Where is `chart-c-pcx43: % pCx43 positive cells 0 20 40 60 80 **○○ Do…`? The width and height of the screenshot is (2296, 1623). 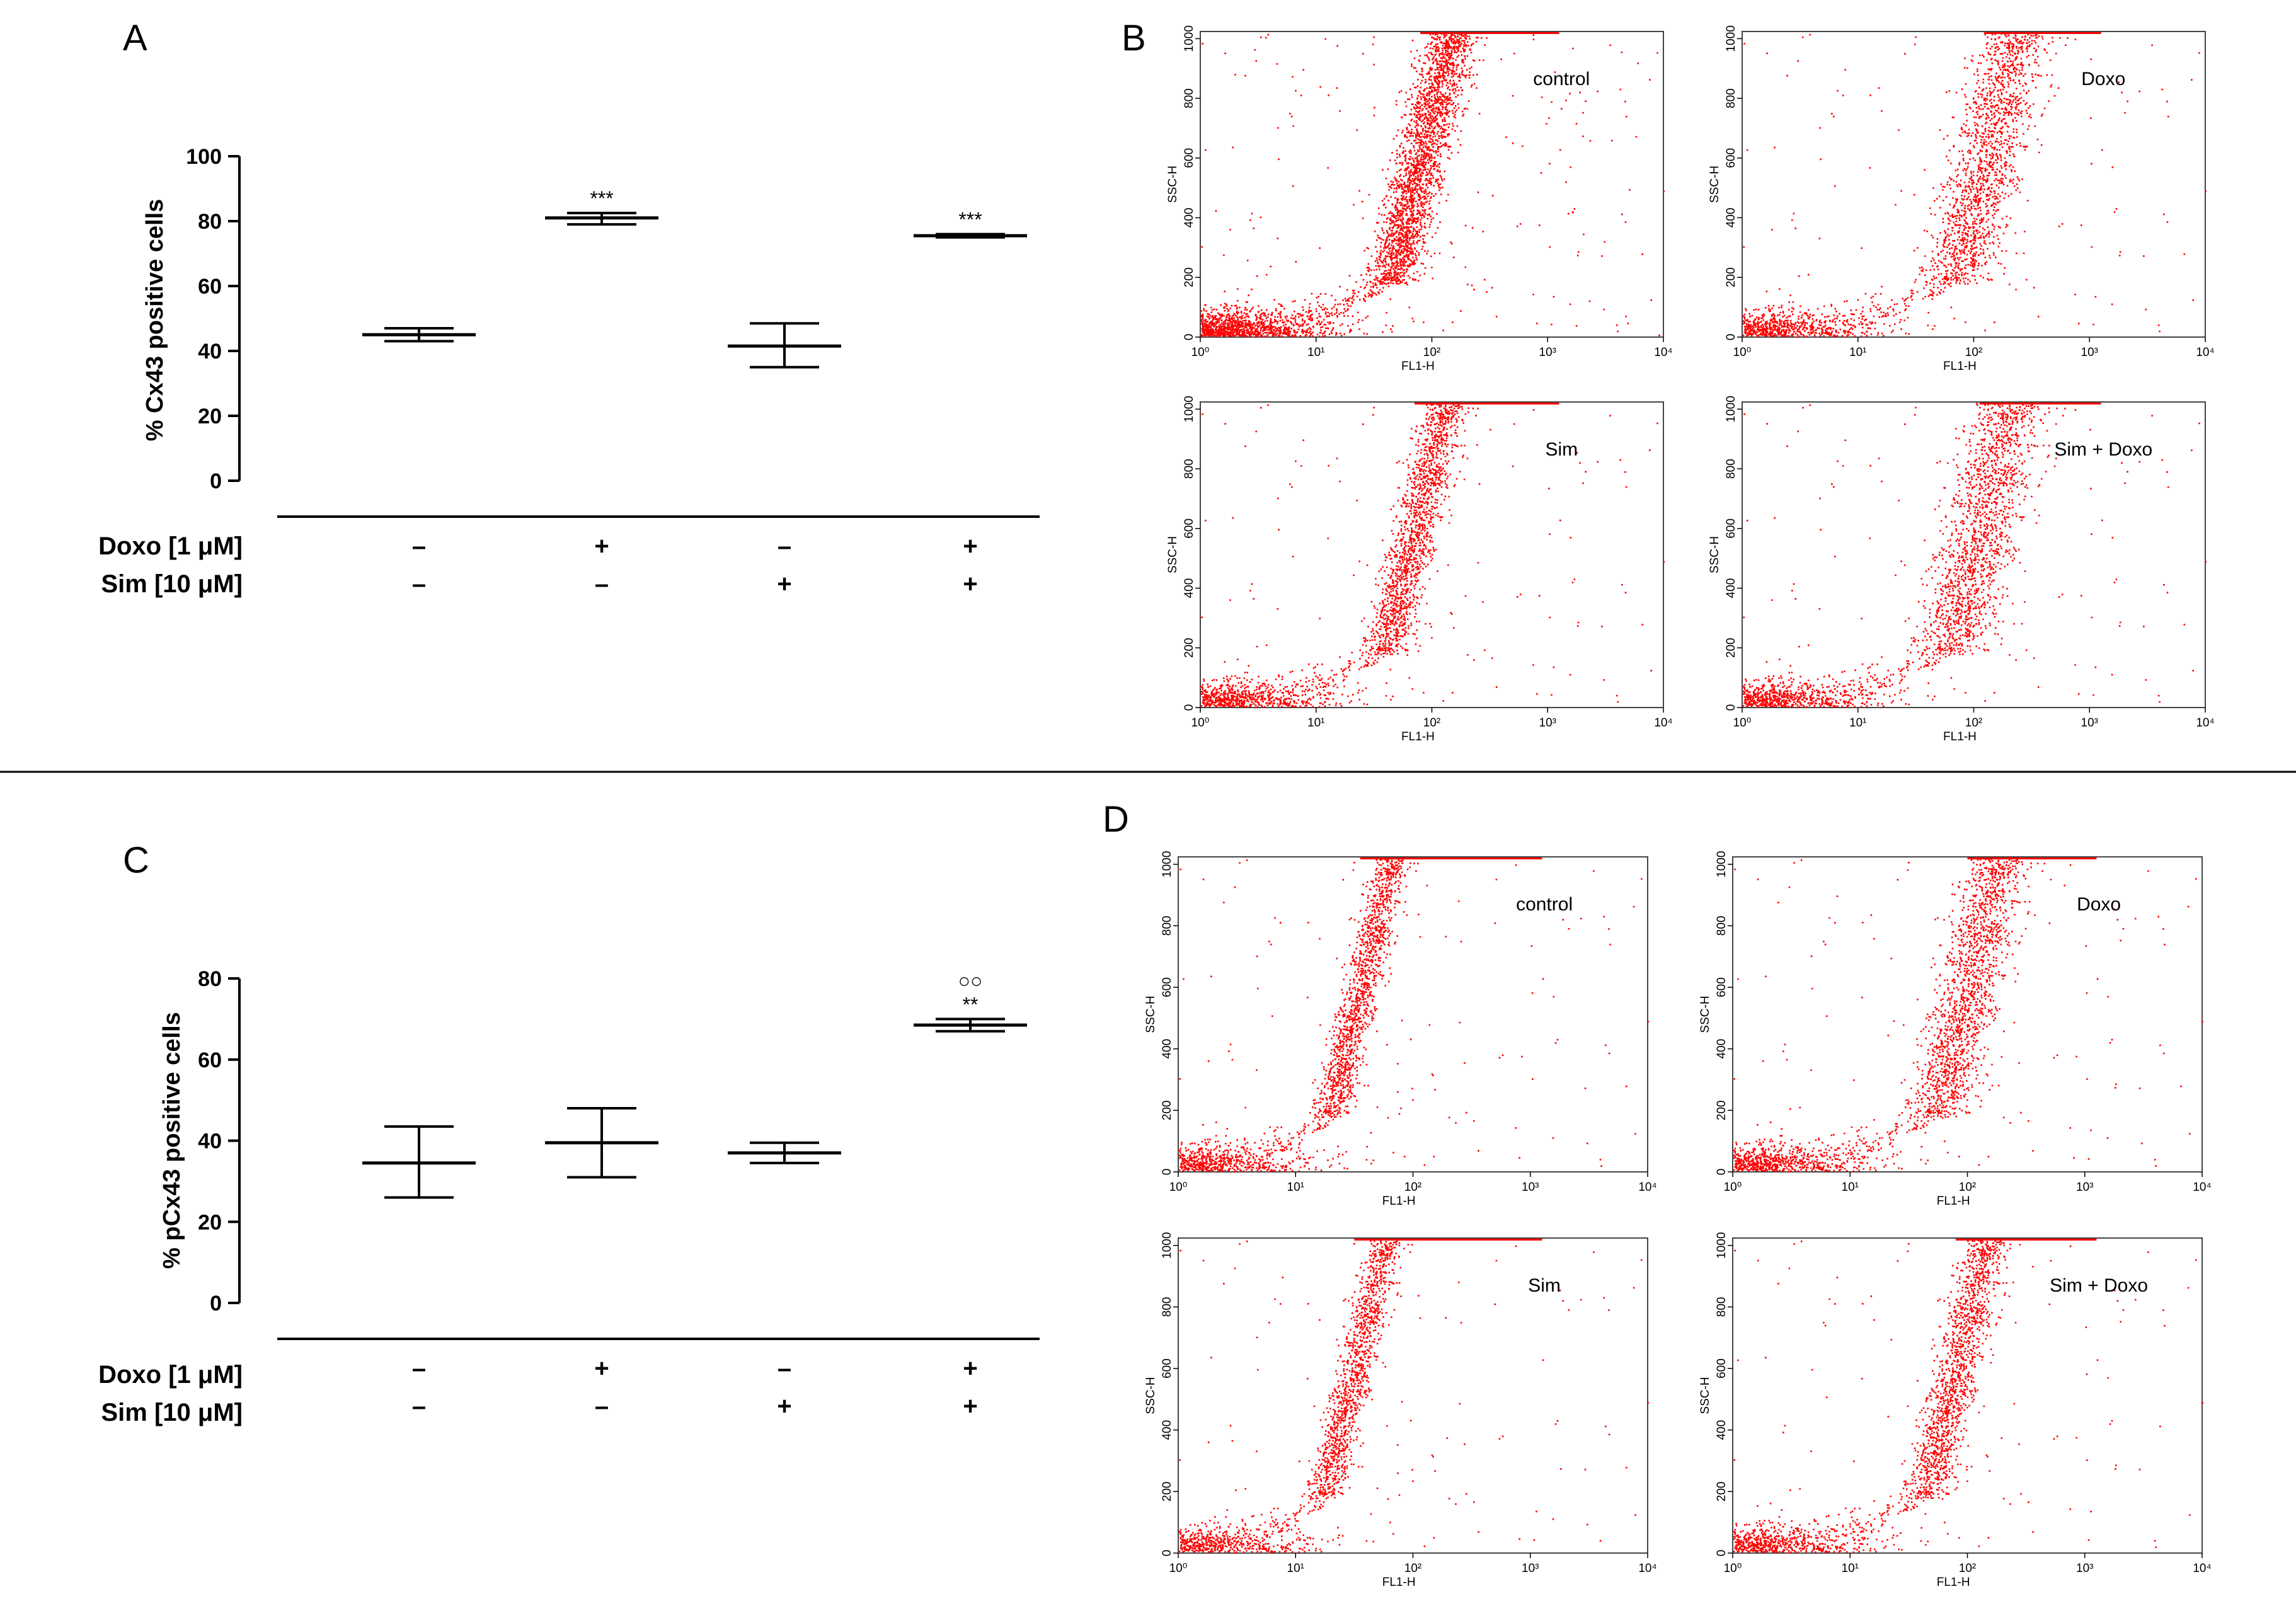
chart-c-pcx43: % pCx43 positive cells 0 20 40 60 80 **○○ Do… is located at coordinates (569, 1196).